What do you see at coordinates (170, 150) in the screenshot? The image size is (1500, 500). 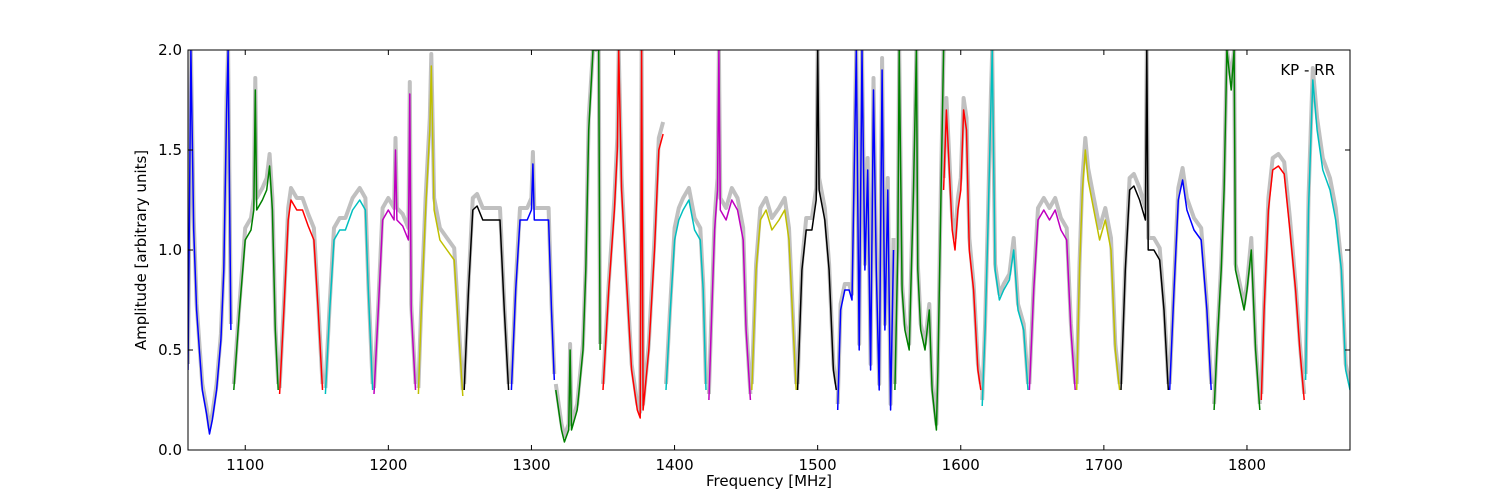 I see `y-tick-label: 1.5` at bounding box center [170, 150].